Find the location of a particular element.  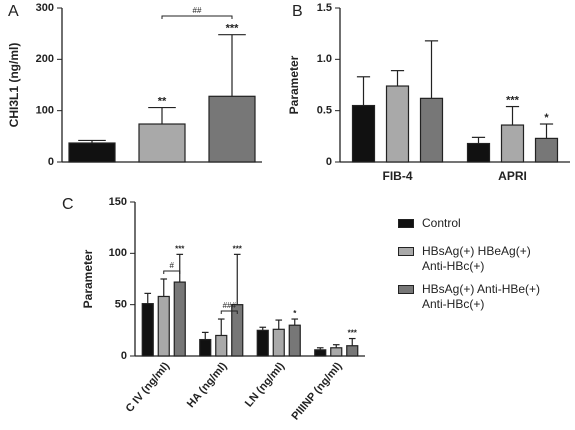

x-tick-label: C IV (ng/ml) is located at coordinates (148, 387).